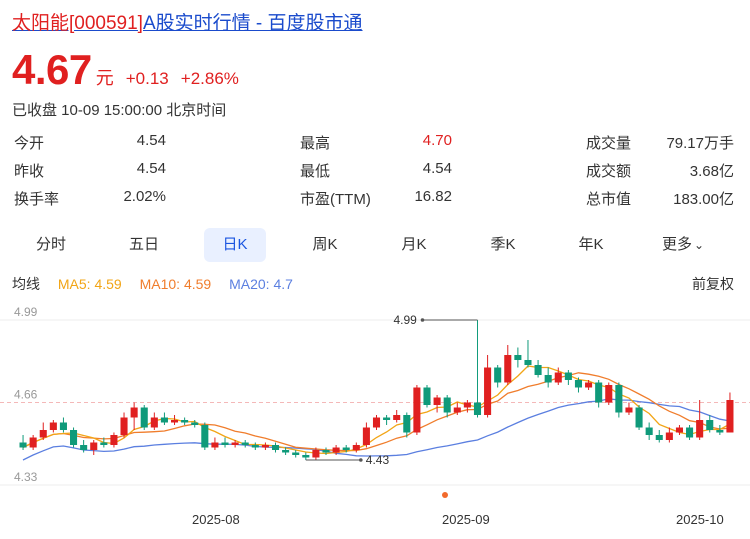  What do you see at coordinates (375, 245) in the screenshot?
I see `chart-period-tabs: 分时 五日 日K 周K 月K 季K 年K 更多 ⌄` at bounding box center [375, 245].